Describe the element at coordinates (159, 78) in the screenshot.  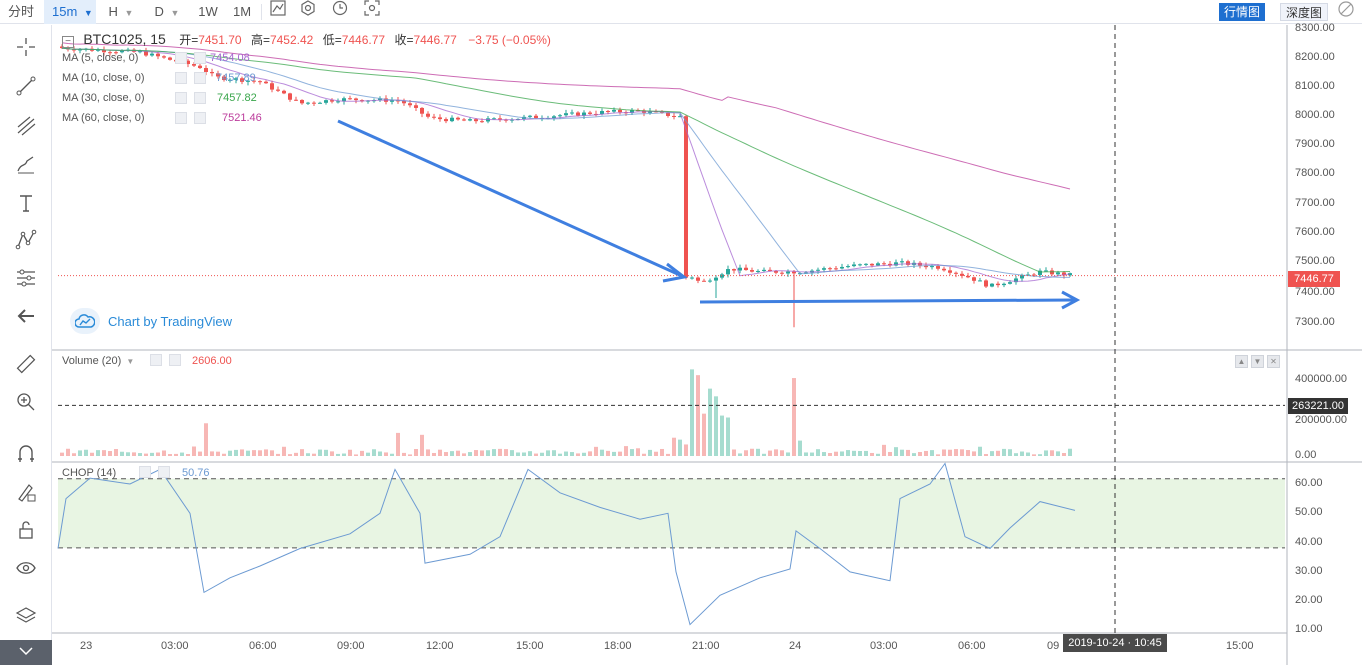
I see `ma10-legend: MA (10, close, 0) 7457.89` at that location.